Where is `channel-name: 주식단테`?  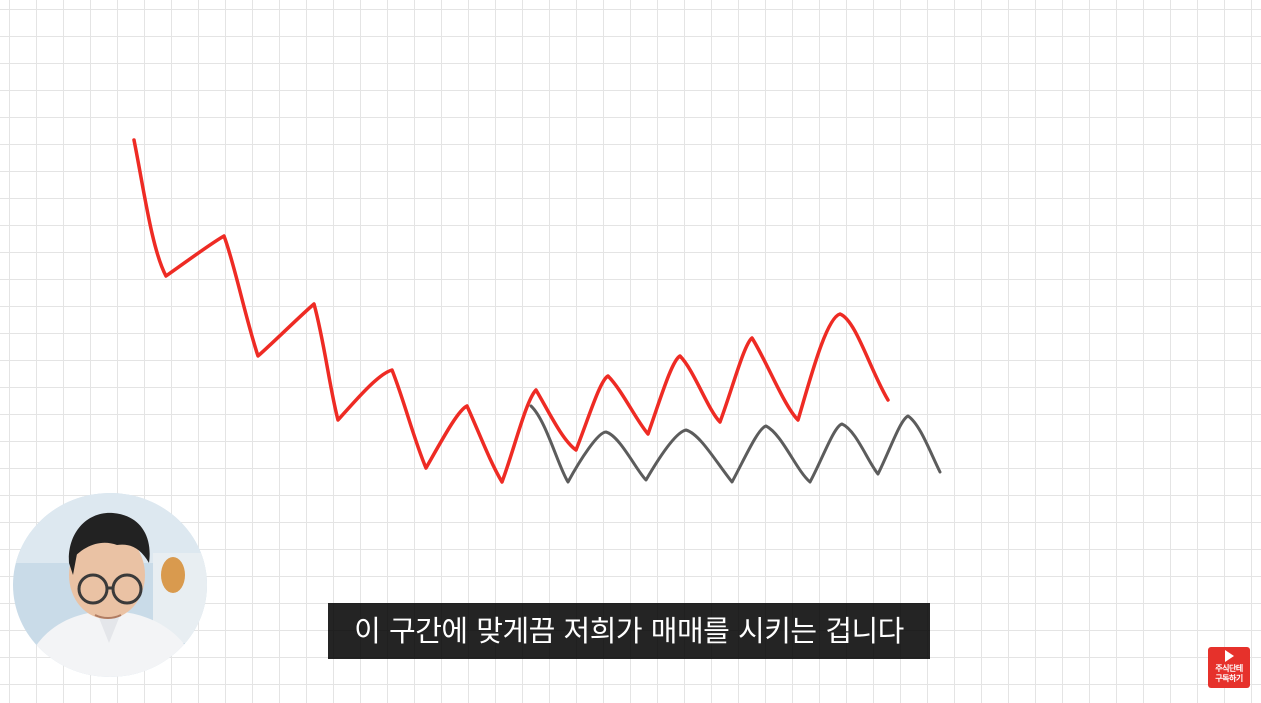
channel-name: 주식단테 is located at coordinates (1229, 668).